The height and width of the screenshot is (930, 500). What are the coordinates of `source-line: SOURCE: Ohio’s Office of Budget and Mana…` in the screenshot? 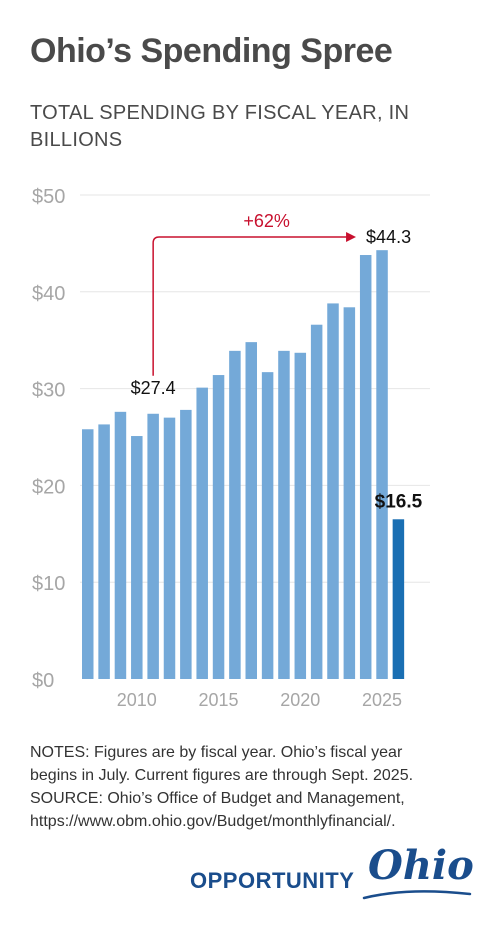 It's located at (217, 798).